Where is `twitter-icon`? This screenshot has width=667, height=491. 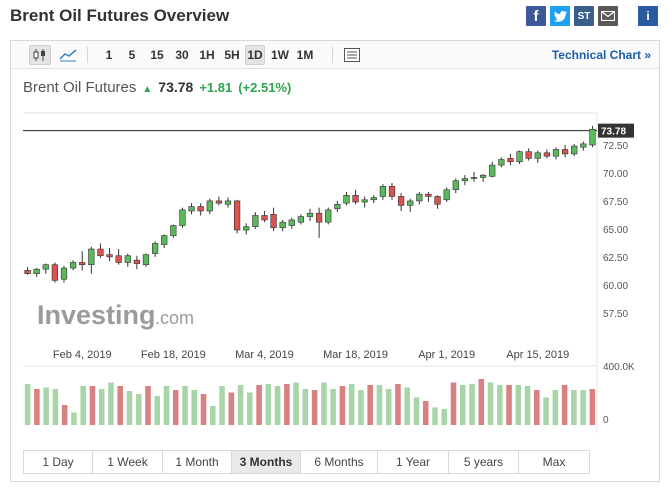 twitter-icon is located at coordinates (560, 16).